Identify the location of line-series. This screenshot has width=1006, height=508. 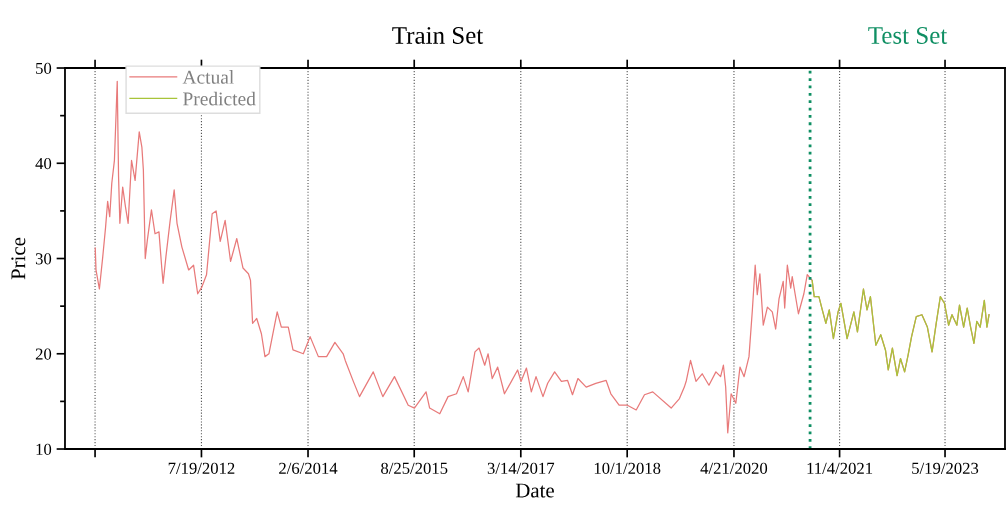
(900, 328).